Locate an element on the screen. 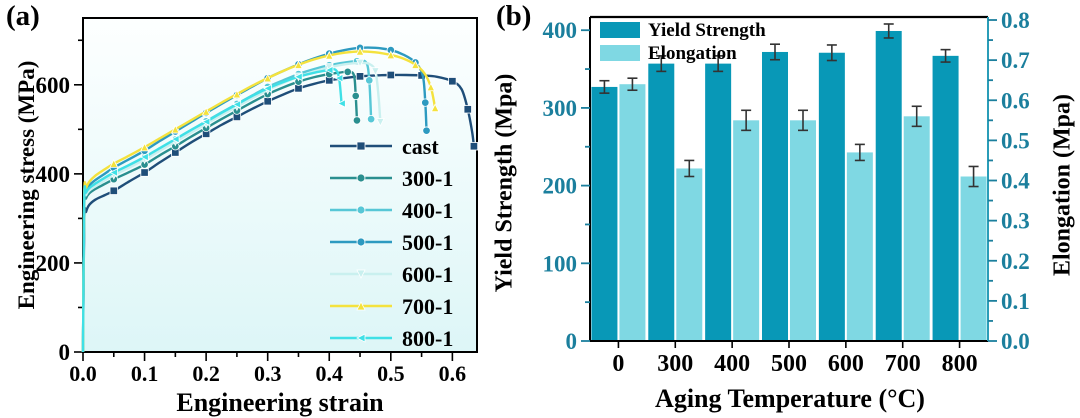 Image resolution: width=1080 pixels, height=418 pixels. x-tick-label-a: 0.1 is located at coordinates (145, 373).